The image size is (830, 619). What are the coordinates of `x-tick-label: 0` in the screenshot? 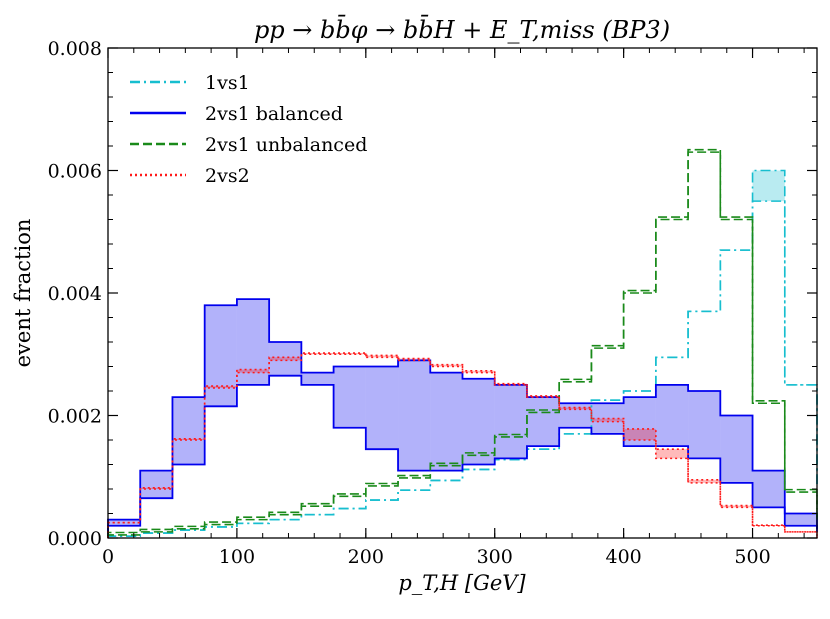 It's located at (108, 557).